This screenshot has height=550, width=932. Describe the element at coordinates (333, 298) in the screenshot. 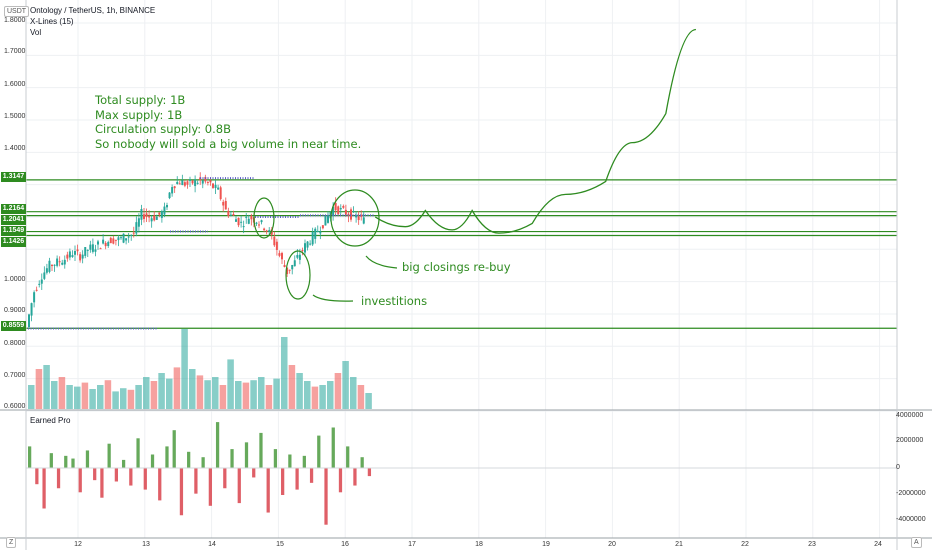

I see `callout-arrow` at that location.